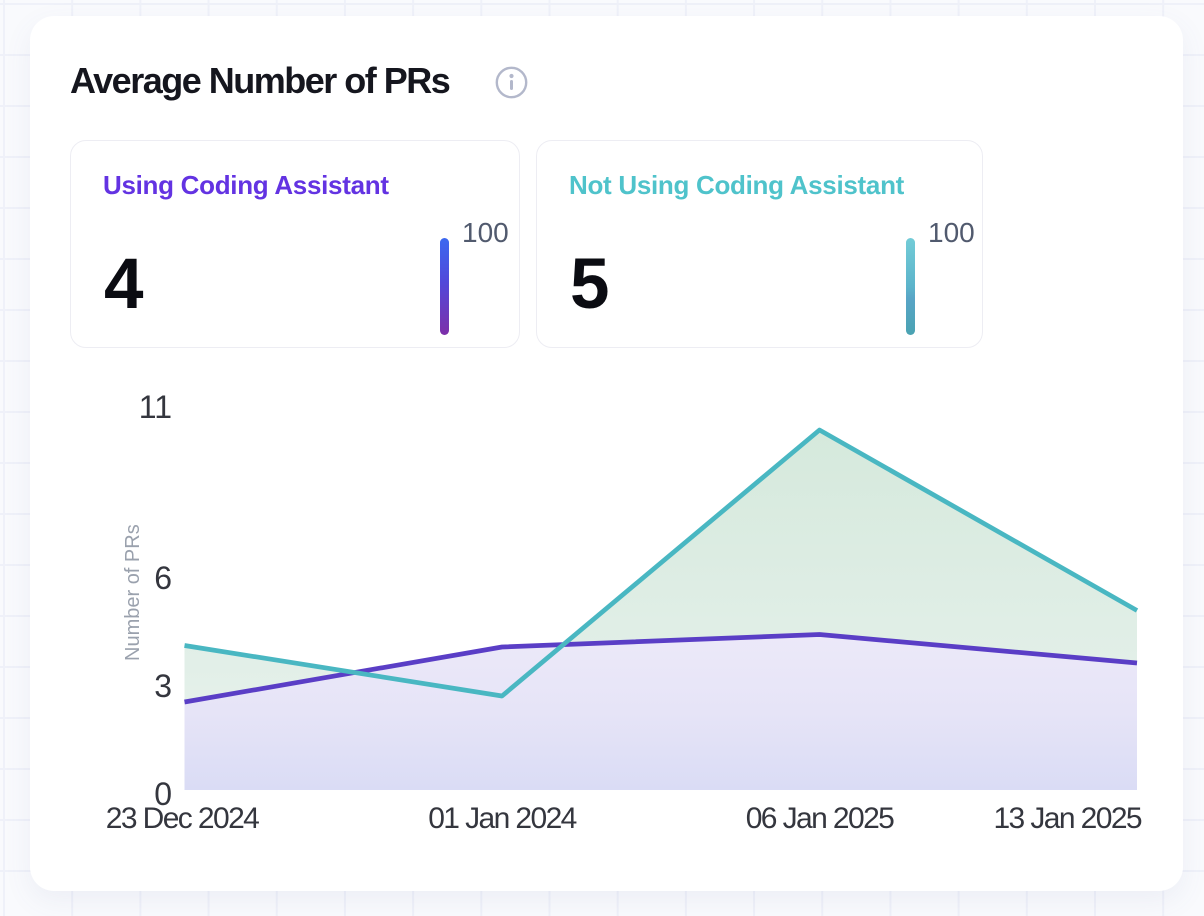 The height and width of the screenshot is (916, 1204). Describe the element at coordinates (155, 407) in the screenshot. I see `svg-text: 11` at that location.